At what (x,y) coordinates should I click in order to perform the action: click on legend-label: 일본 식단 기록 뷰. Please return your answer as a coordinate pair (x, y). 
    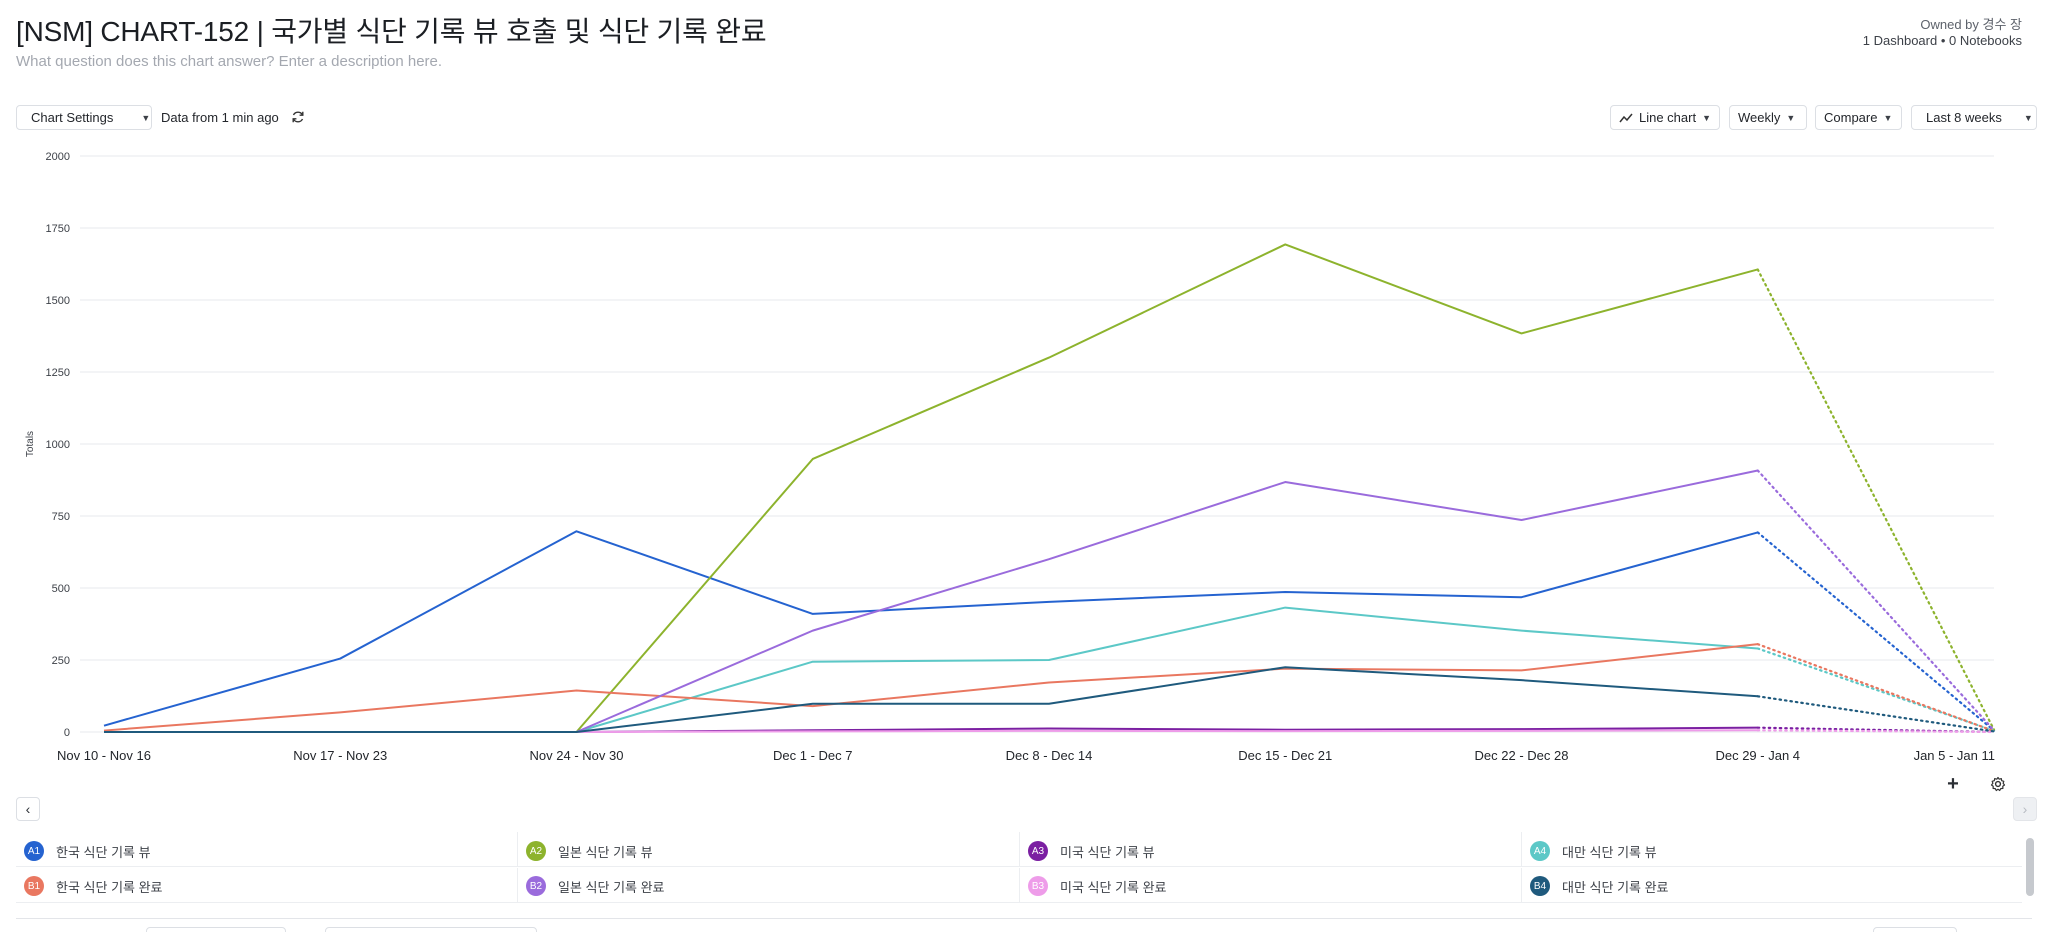
    Looking at the image, I should click on (605, 852).